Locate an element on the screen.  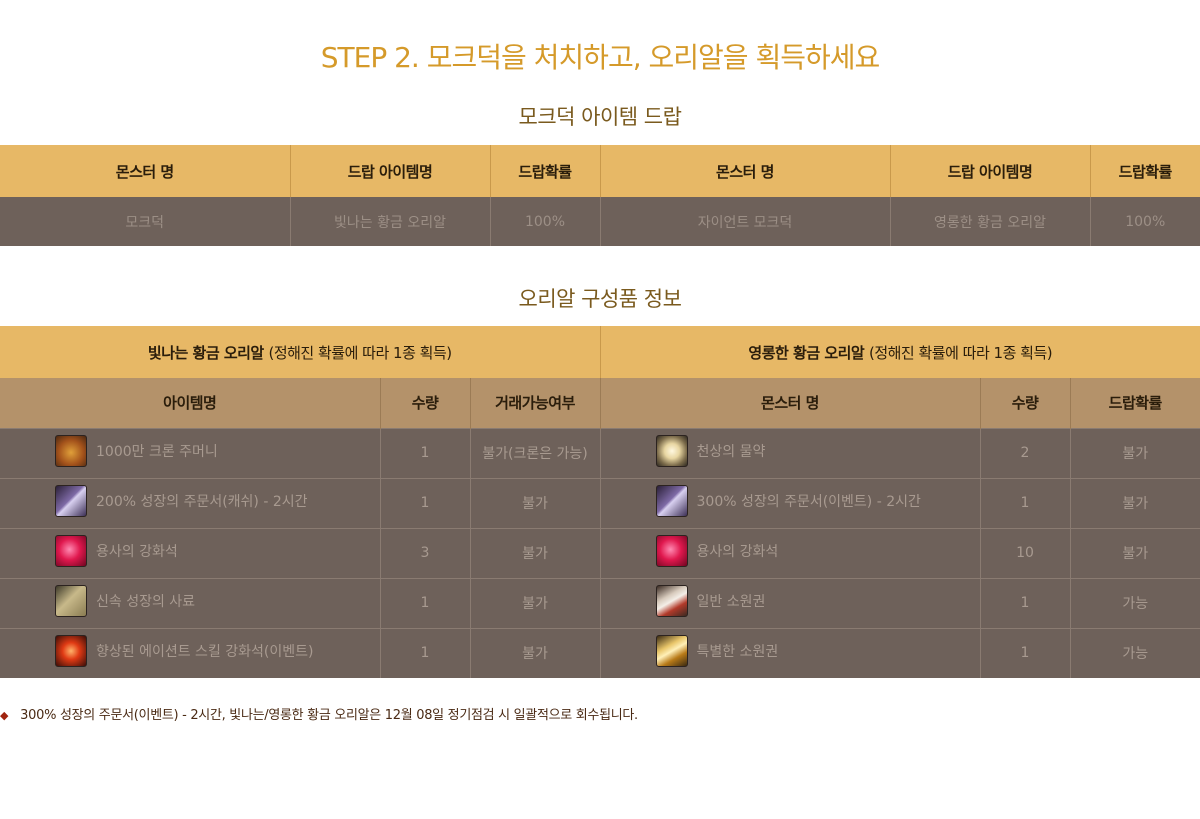
col-tradable: 거래가능여부 is located at coordinates (535, 403).